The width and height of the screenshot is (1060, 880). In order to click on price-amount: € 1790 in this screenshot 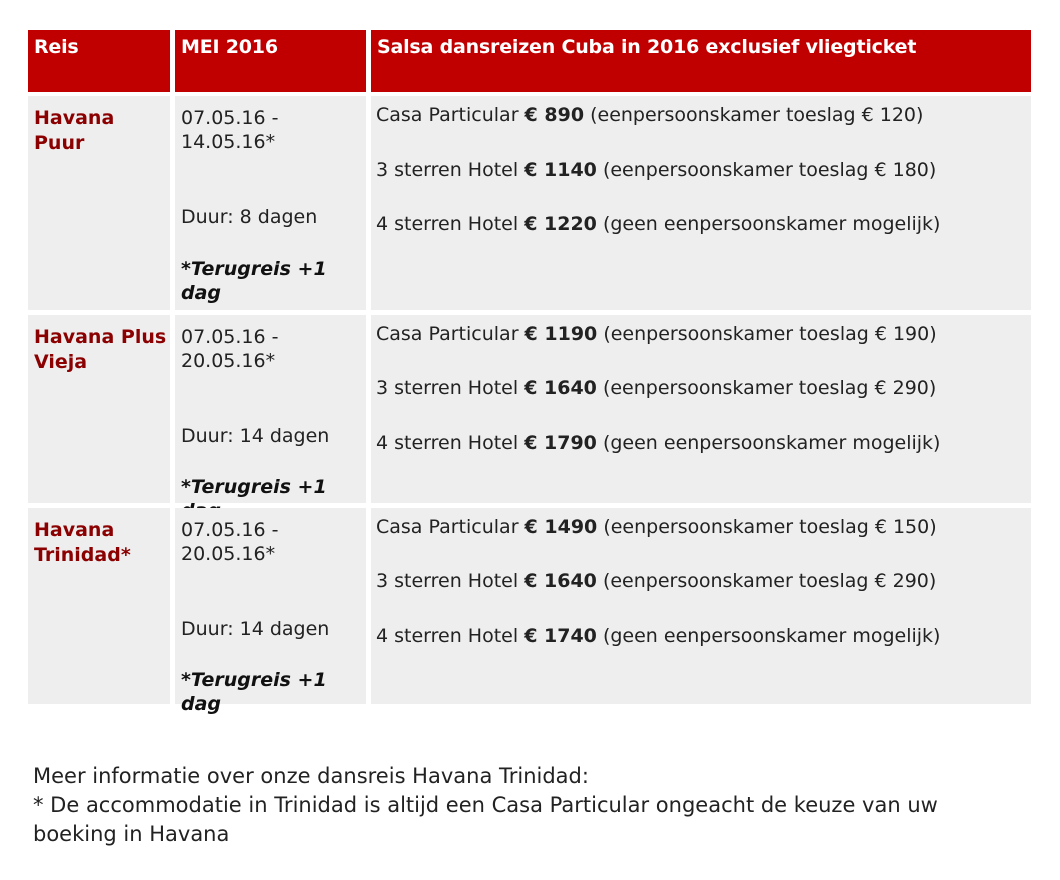, I will do `click(560, 443)`.